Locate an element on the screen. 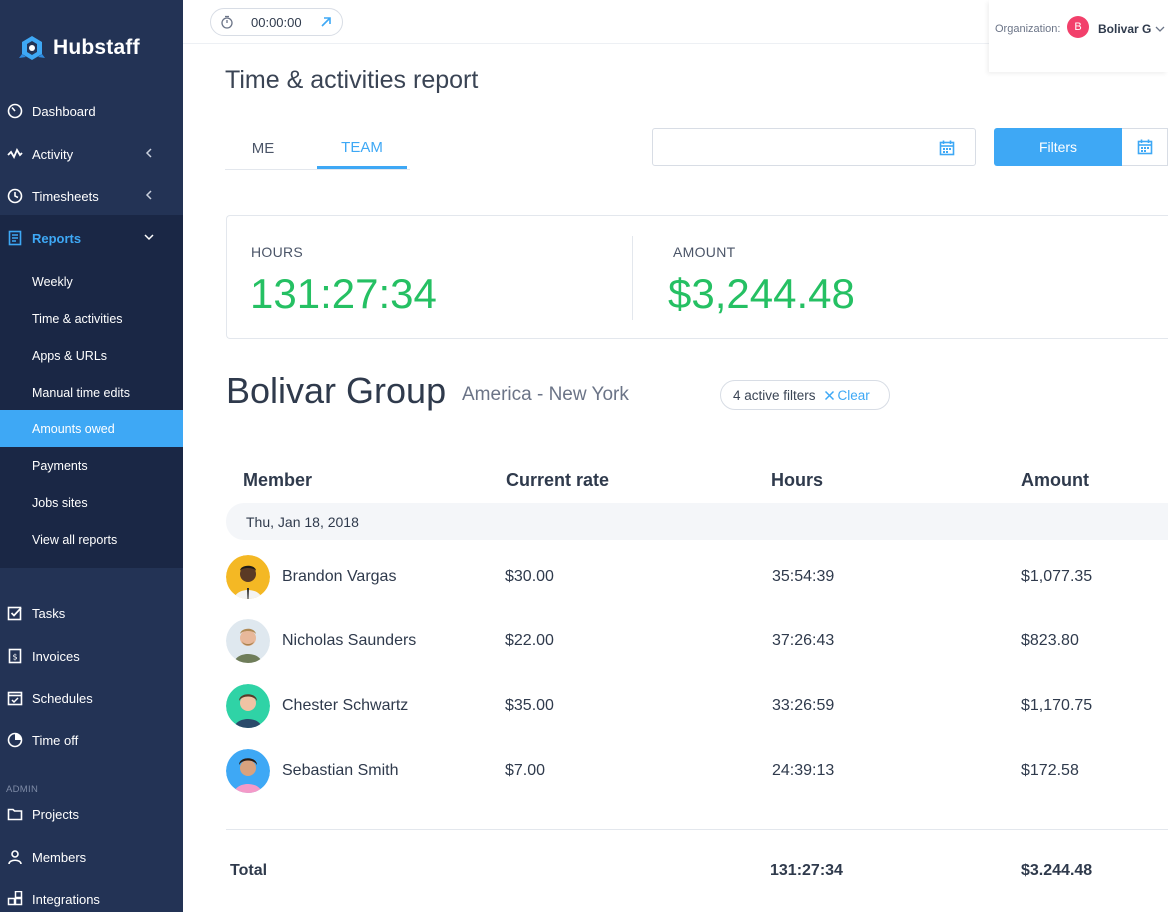 This screenshot has width=1168, height=912. column-header-amount: Amount is located at coordinates (1055, 480).